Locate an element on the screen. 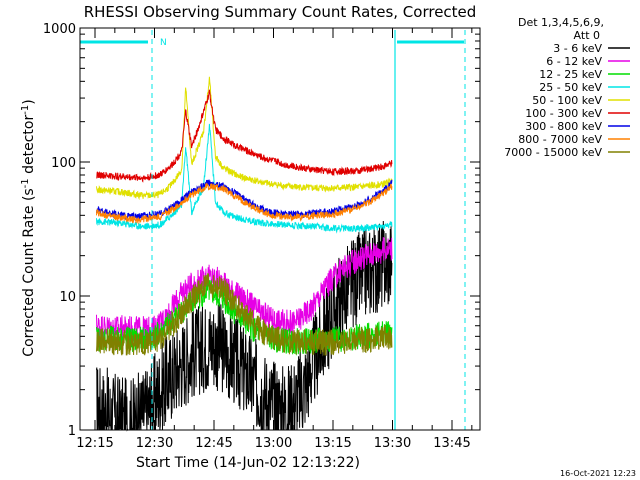 The image size is (640, 480). legend-label: 100 - 300 keV is located at coordinates (563, 113).